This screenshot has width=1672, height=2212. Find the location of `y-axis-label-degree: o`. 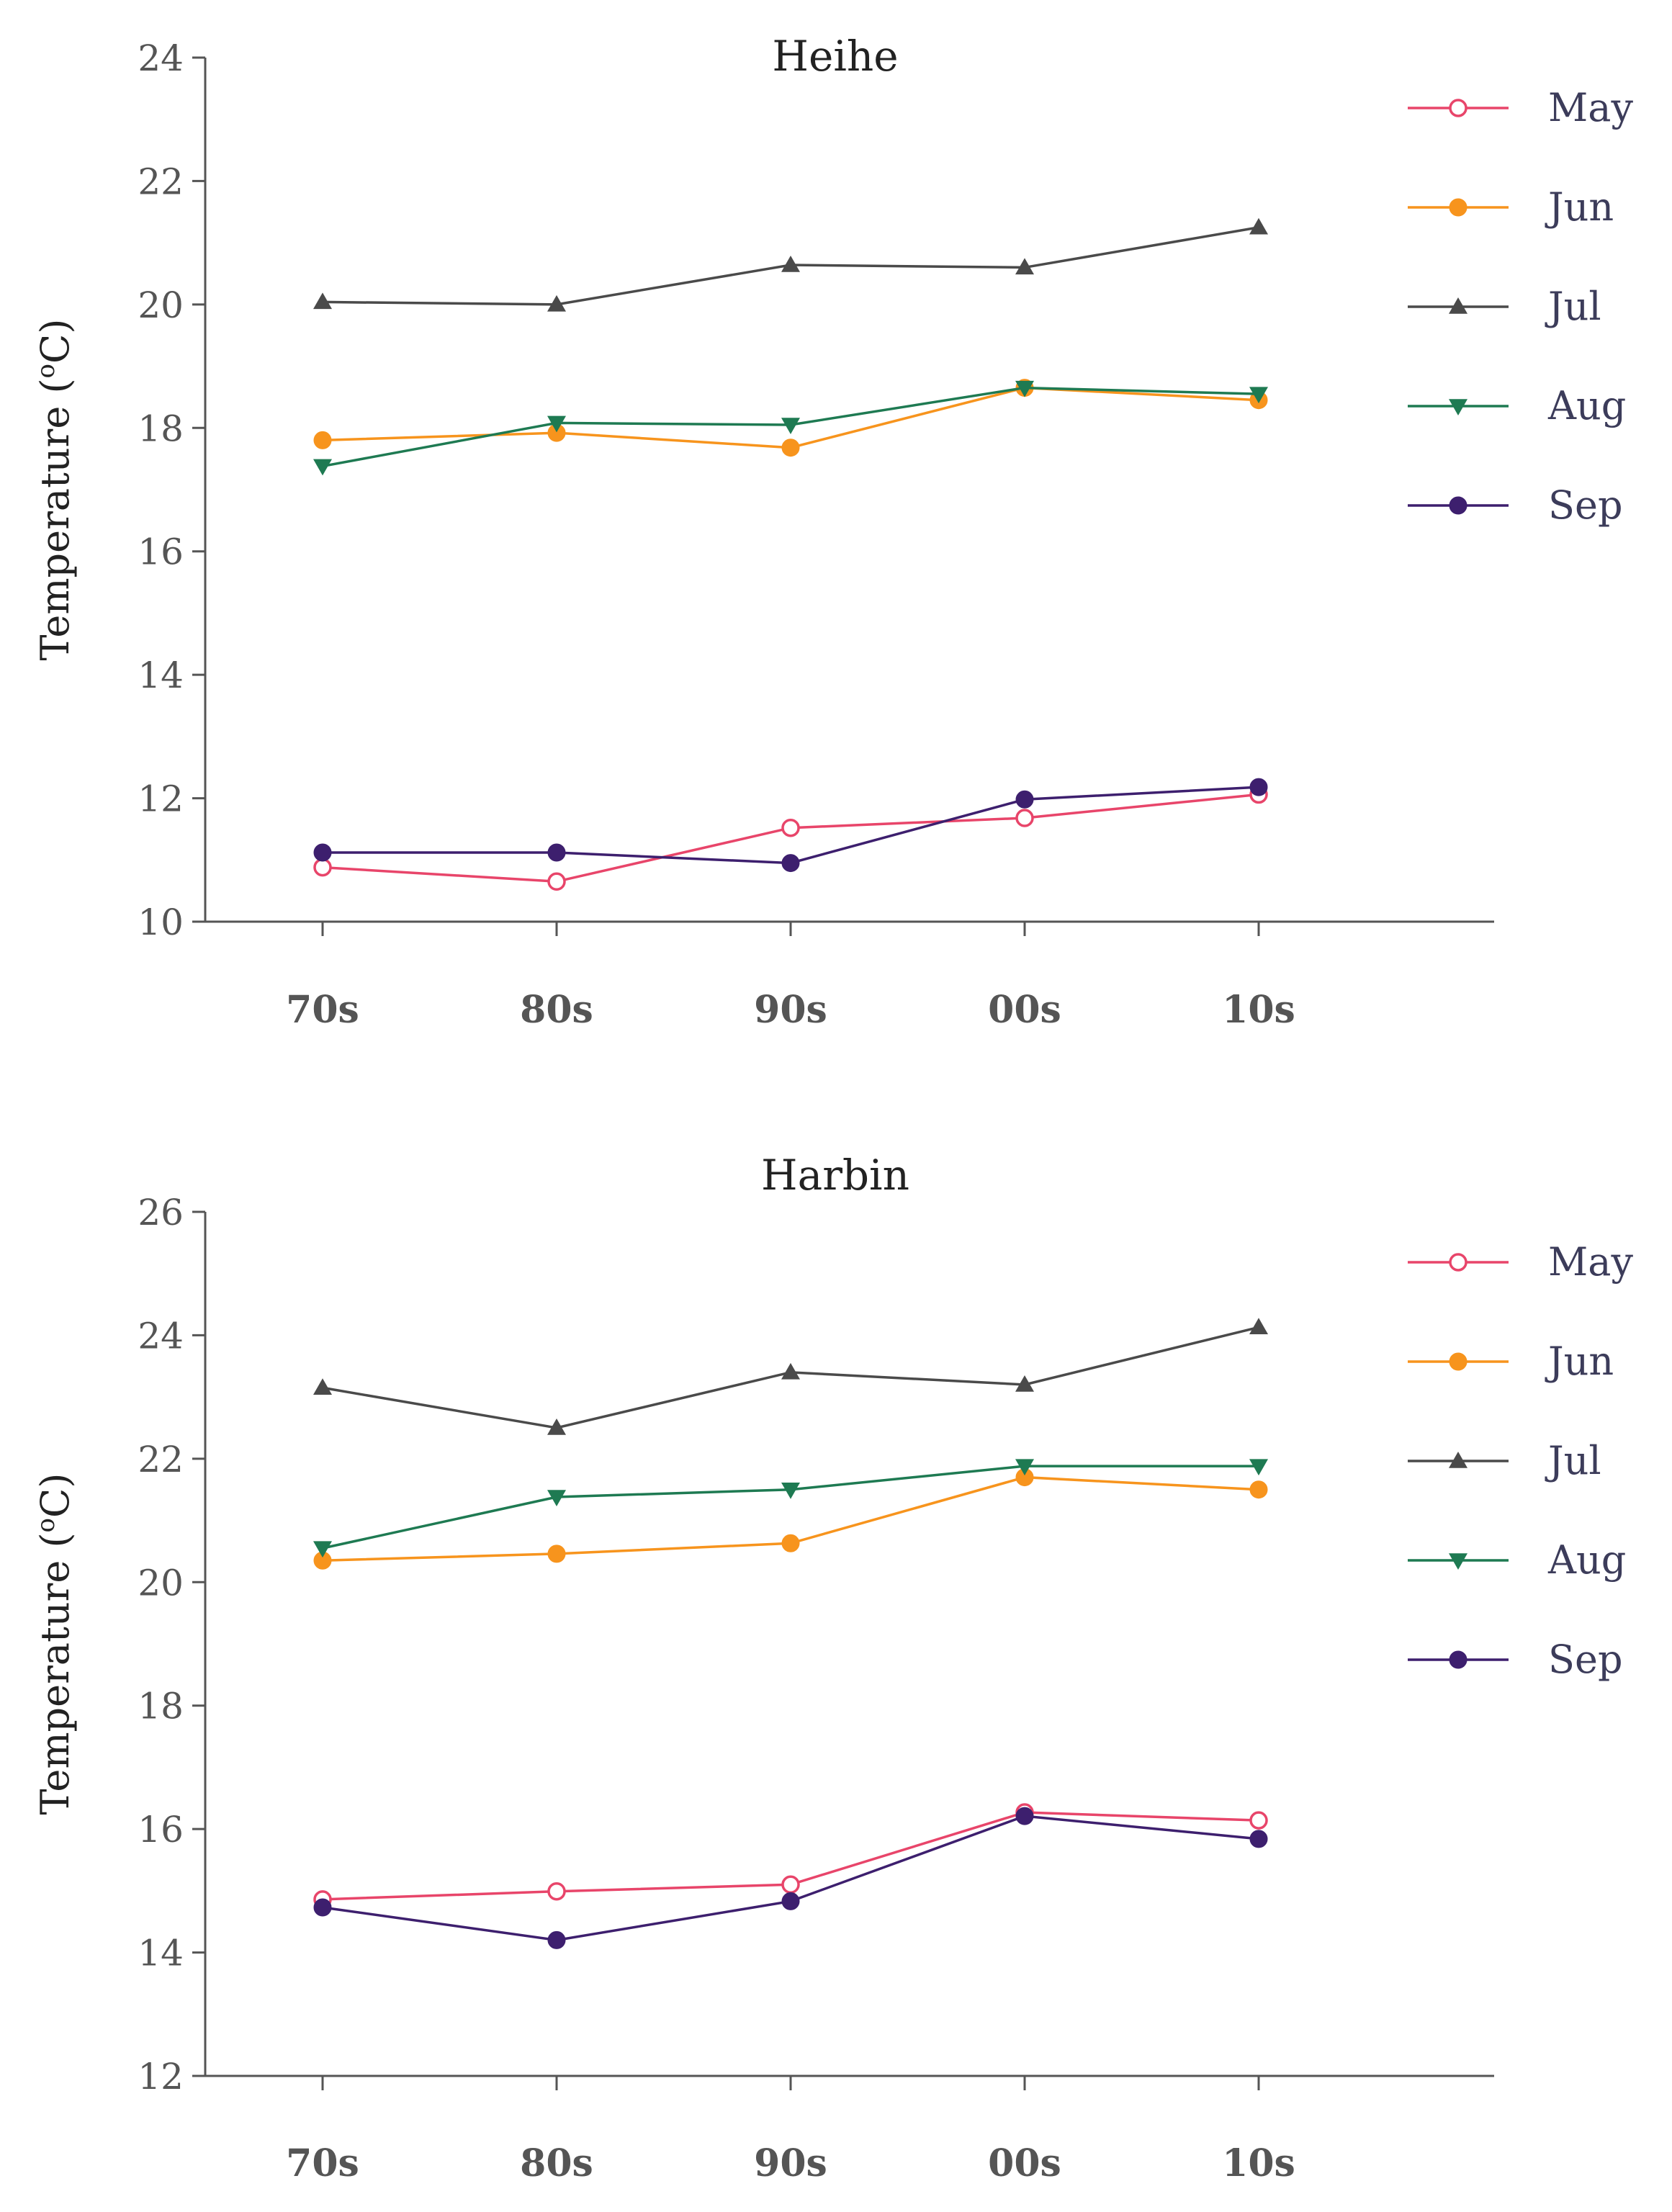

y-axis-label-degree: o is located at coordinates (46, 1525).